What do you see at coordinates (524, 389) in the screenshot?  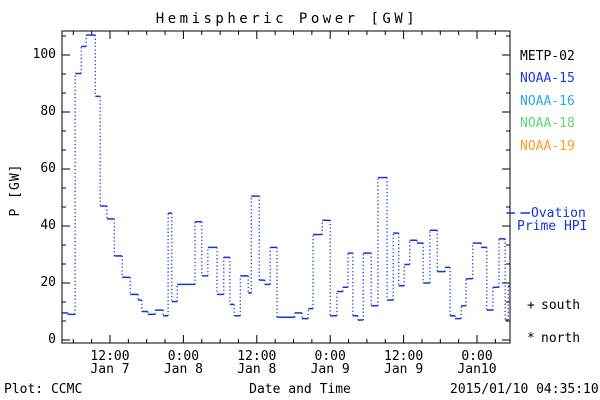 I see `footer-timestamp: 2015/01/10 04:35:10` at bounding box center [524, 389].